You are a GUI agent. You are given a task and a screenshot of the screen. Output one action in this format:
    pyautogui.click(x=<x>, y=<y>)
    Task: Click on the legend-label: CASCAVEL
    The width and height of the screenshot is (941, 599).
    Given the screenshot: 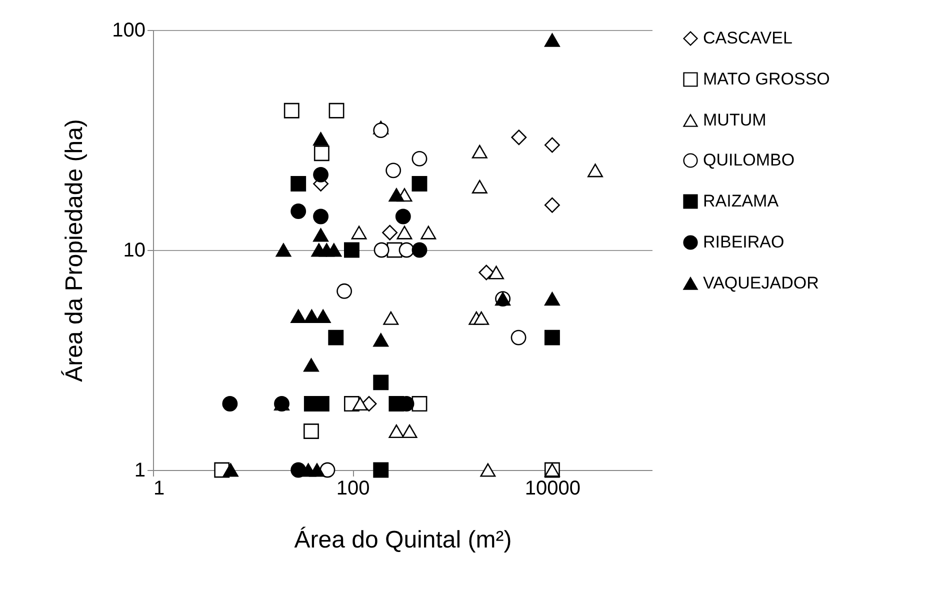 What is the action you would take?
    pyautogui.click(x=747, y=38)
    